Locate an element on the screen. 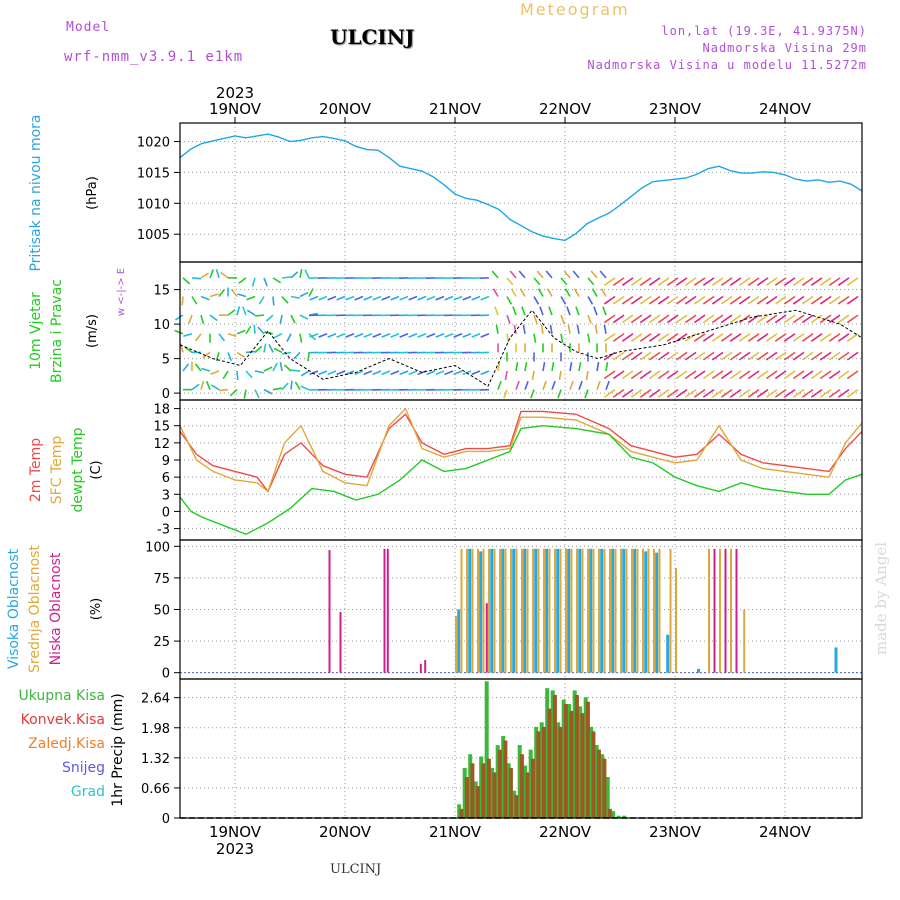  wind-compass-icon: w <-|-> E is located at coordinates (121, 292).